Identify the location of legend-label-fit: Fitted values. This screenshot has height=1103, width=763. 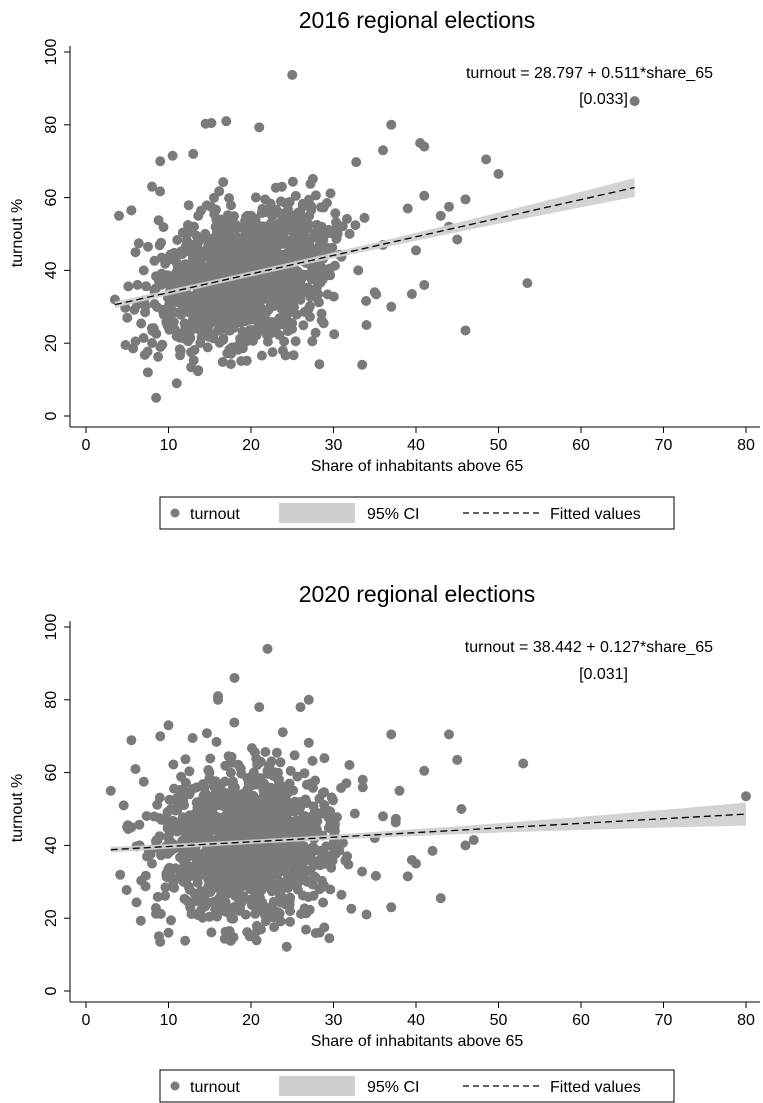
(595, 1087).